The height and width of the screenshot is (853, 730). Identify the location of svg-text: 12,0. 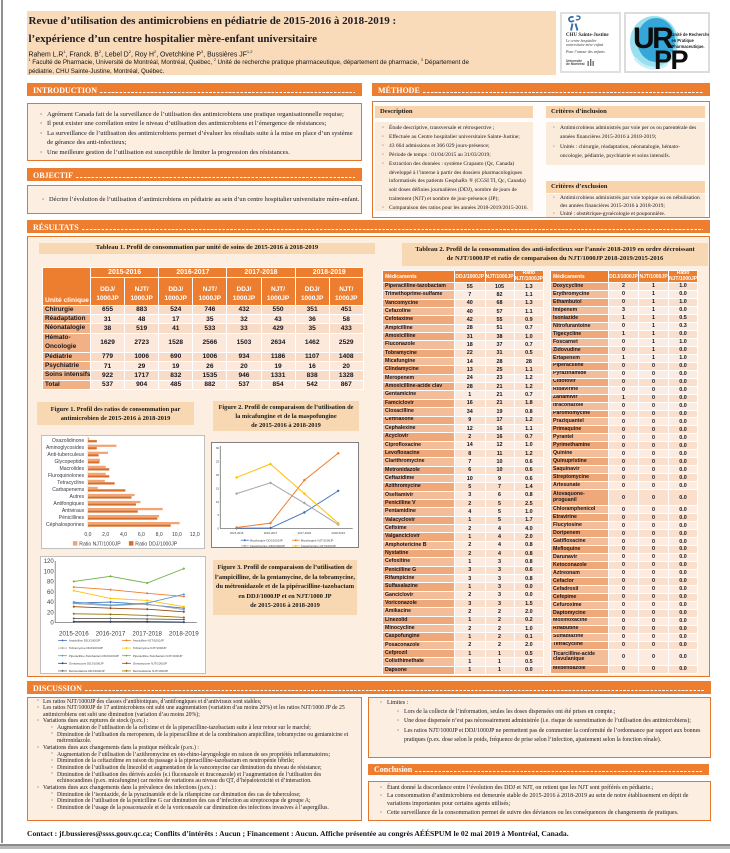
(195, 535).